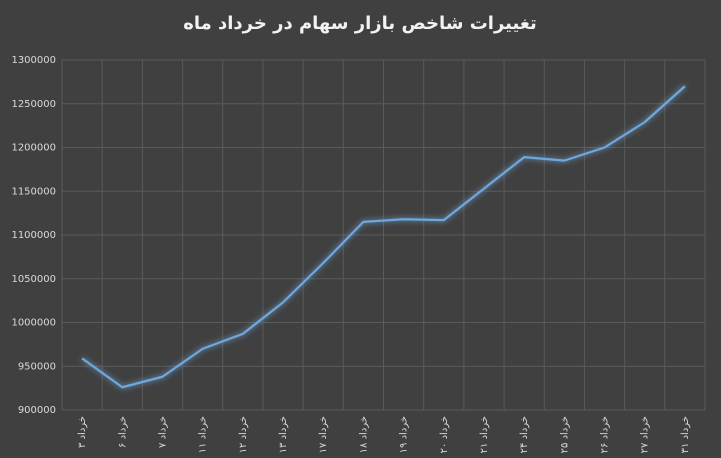 This screenshot has height=458, width=721. Describe the element at coordinates (360, 23) in the screenshot. I see `chart-title: تغییرات شاخص بازار سهام در خرداد ماه` at that location.